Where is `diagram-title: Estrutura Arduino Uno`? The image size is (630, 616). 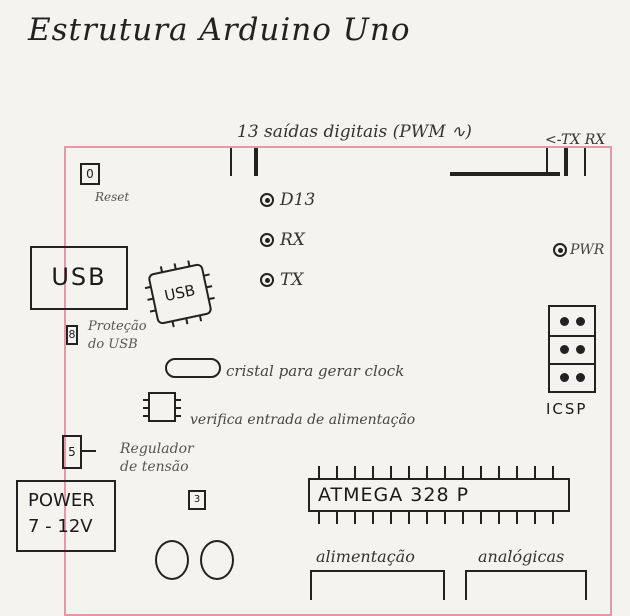
diagram-title: Estrutura Arduino Uno is located at coordinates (219, 30).